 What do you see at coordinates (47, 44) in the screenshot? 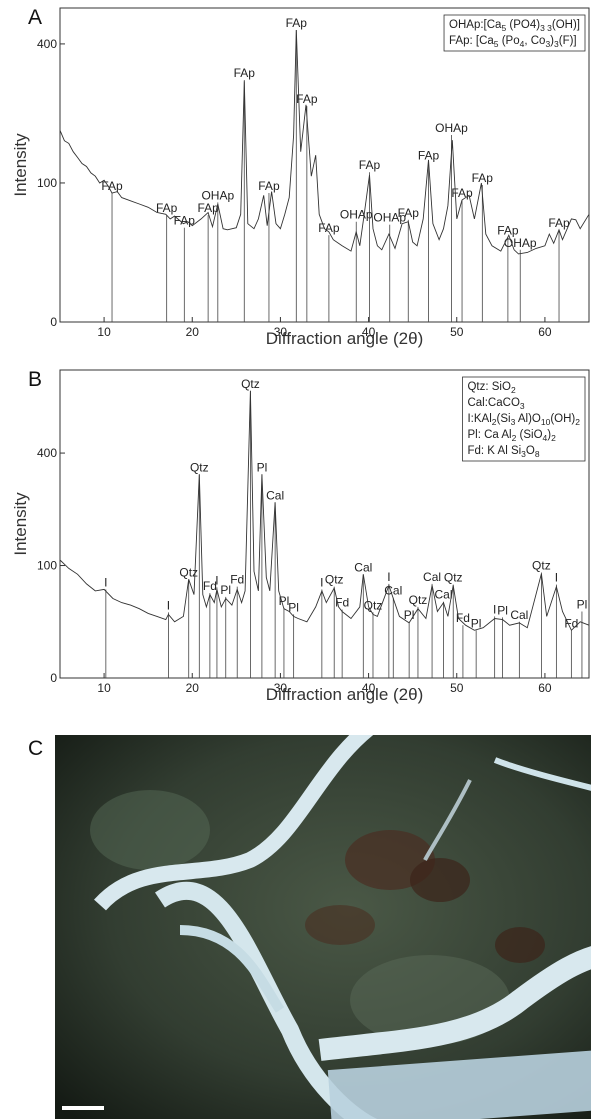
I see `y-tick-label: 400` at bounding box center [47, 44].